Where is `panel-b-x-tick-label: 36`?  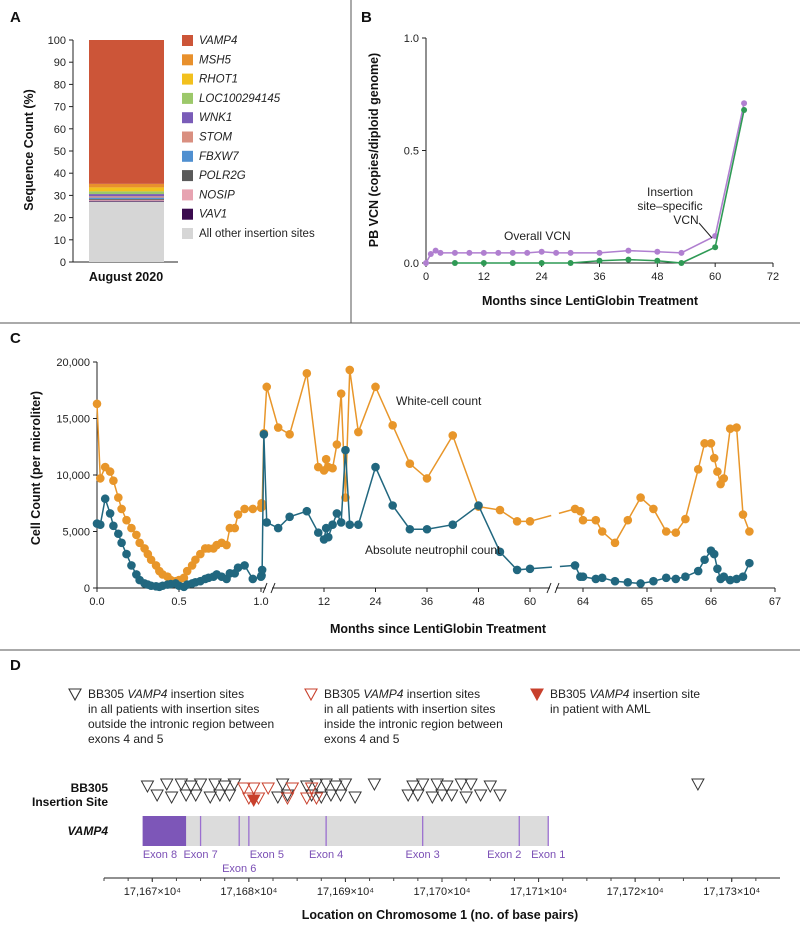 panel-b-x-tick-label: 36 is located at coordinates (599, 277).